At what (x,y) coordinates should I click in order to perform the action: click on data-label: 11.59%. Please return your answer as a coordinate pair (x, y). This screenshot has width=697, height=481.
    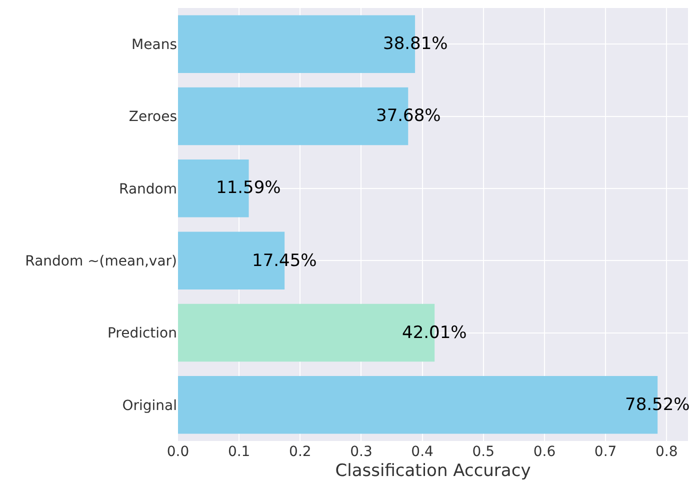
    Looking at the image, I should click on (248, 188).